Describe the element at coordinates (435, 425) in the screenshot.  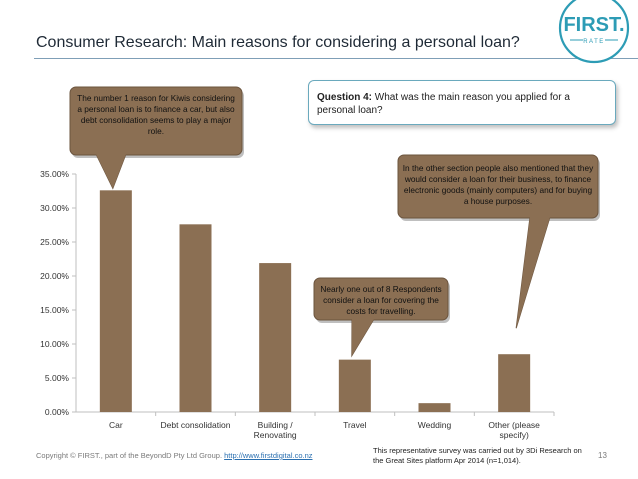
I see `x-tick-label: Wedding` at that location.